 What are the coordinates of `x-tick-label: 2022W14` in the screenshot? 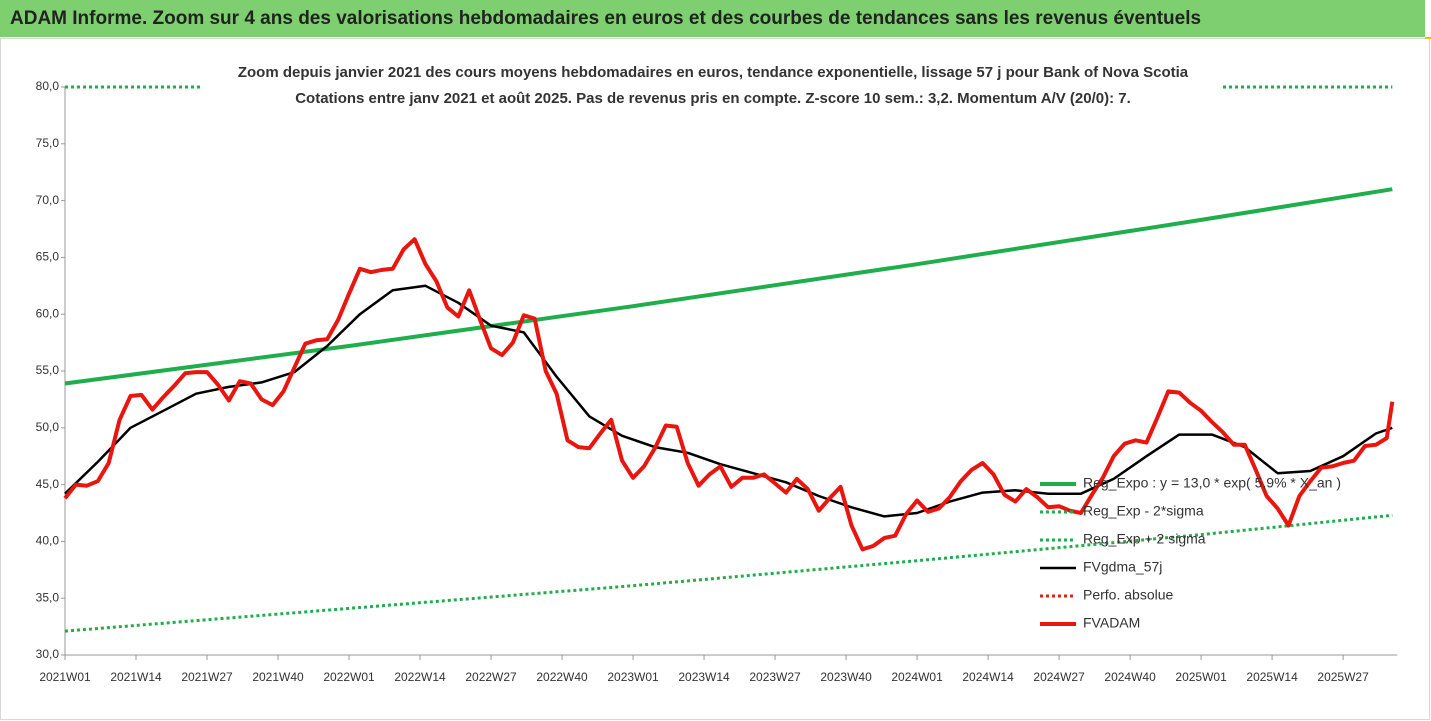 It's located at (420, 677).